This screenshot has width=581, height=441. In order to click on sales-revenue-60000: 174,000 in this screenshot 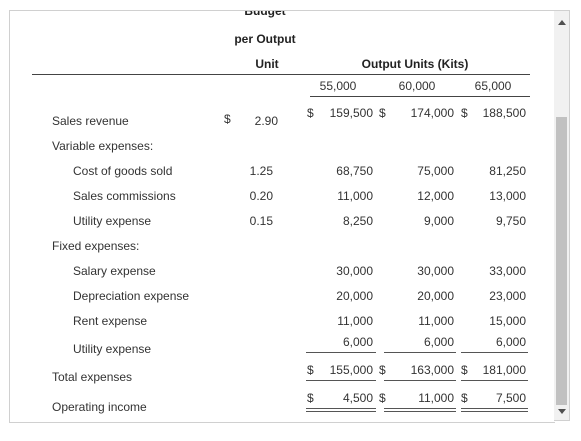, I will do `click(432, 113)`.